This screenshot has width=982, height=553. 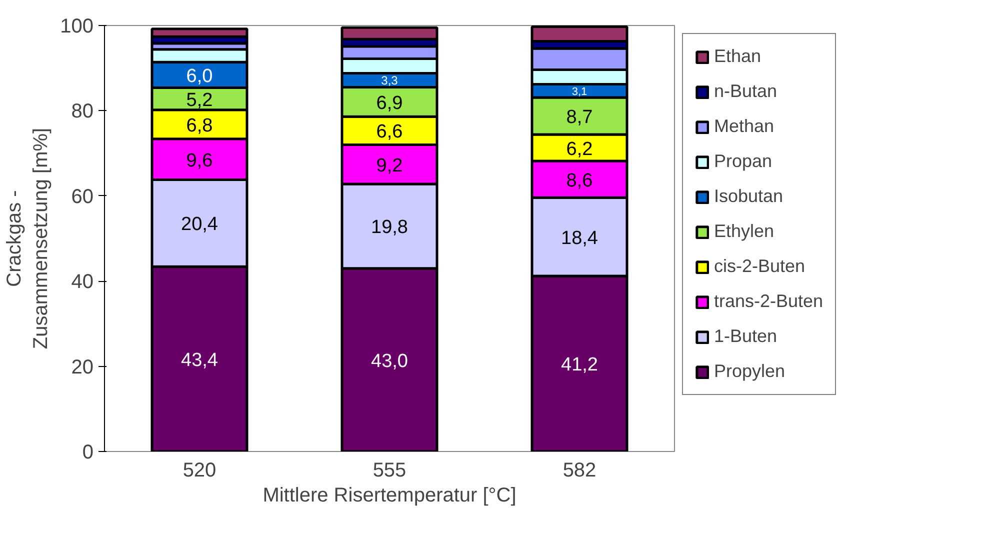 What do you see at coordinates (82, 111) in the screenshot?
I see `y-tick-label: 80` at bounding box center [82, 111].